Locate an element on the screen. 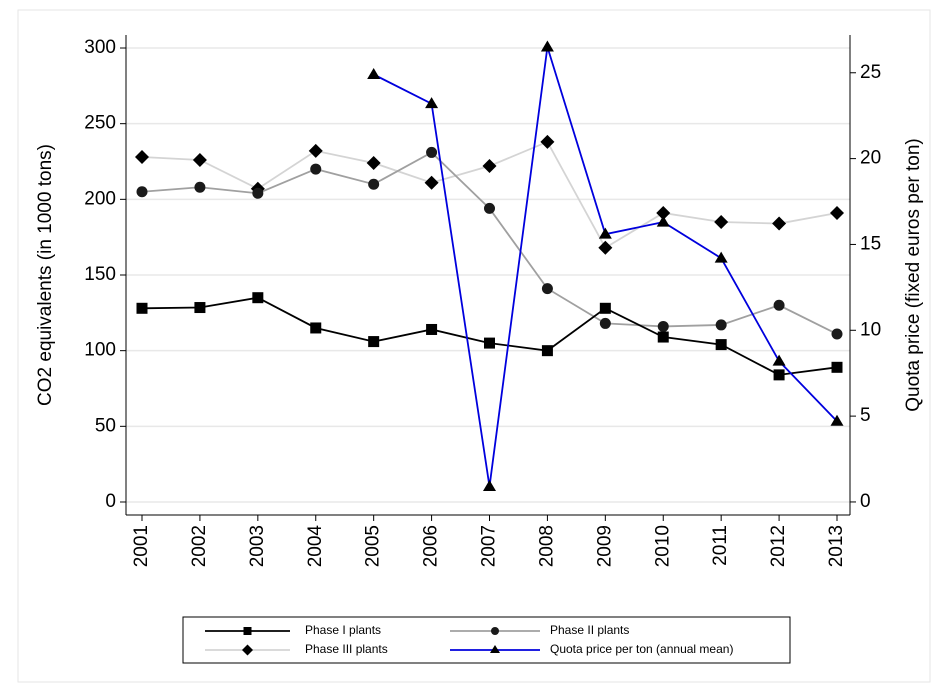  x-tick-label: 2011 is located at coordinates (720, 545).